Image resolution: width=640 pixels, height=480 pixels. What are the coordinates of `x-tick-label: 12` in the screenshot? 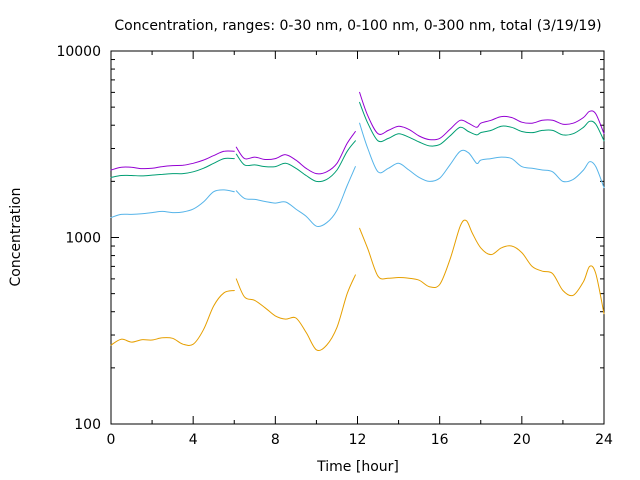 It's located at (358, 440).